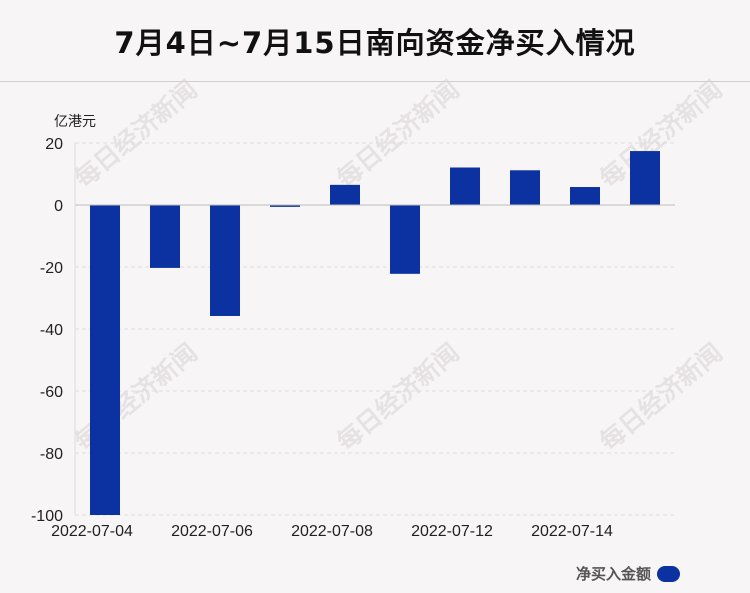 This screenshot has height=593, width=750. I want to click on x-tick-label: 2022-07-12, so click(452, 531).